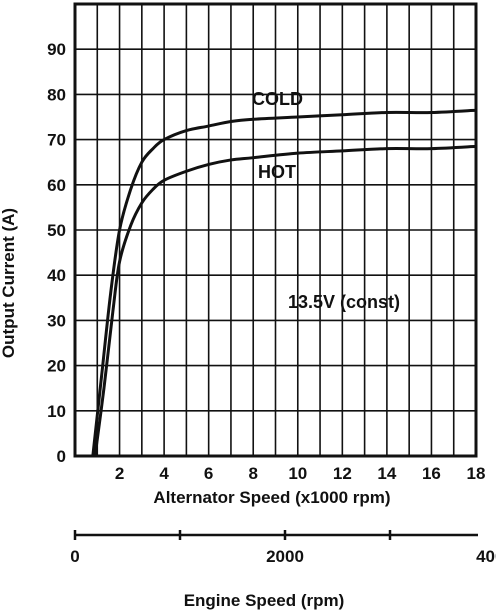 Image resolution: width=496 pixels, height=610 pixels. Describe the element at coordinates (277, 172) in the screenshot. I see `series-label-hot: HOT` at that location.